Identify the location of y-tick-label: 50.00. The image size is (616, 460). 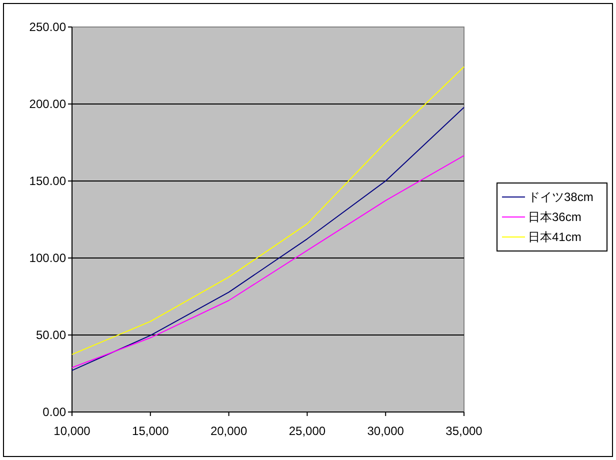
(51, 335).